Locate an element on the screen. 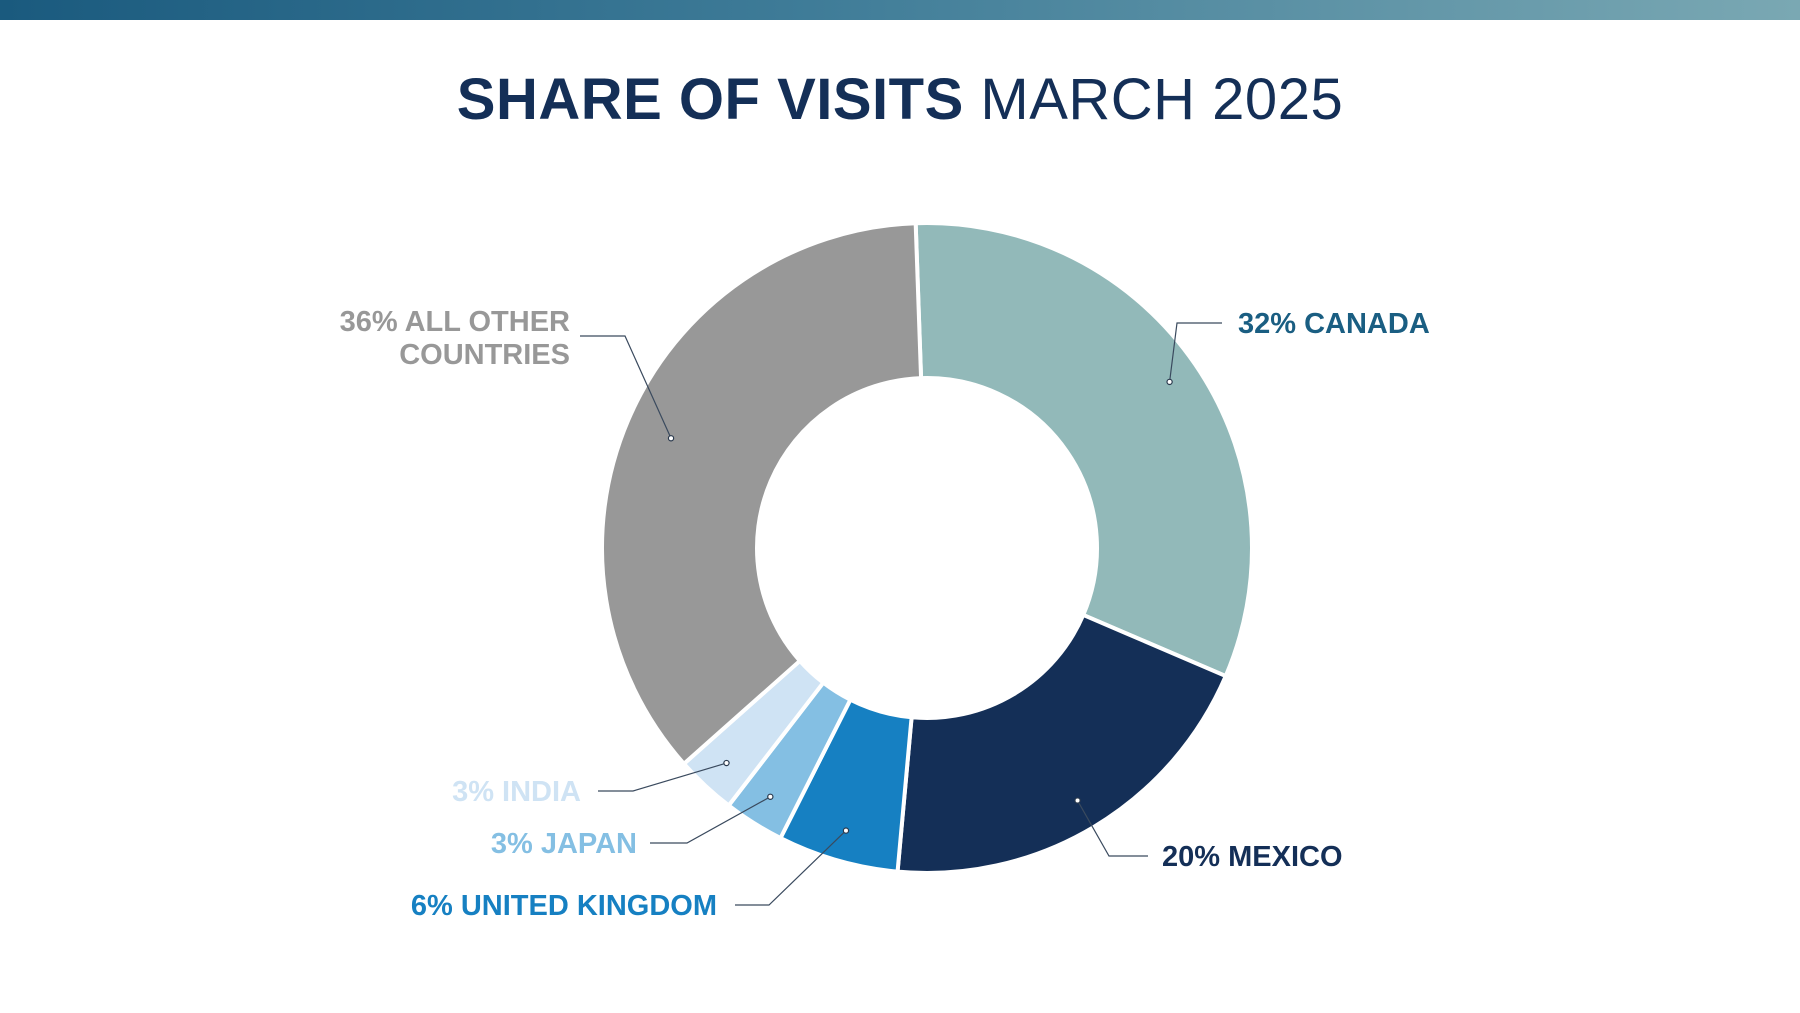  slice-label: 20% MEXICO is located at coordinates (1252, 857).